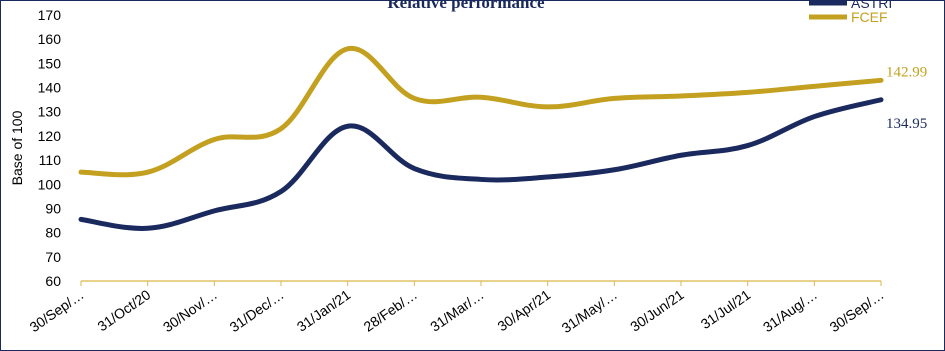 The height and width of the screenshot is (351, 945). I want to click on chart-title: Relative performance, so click(466, 6).